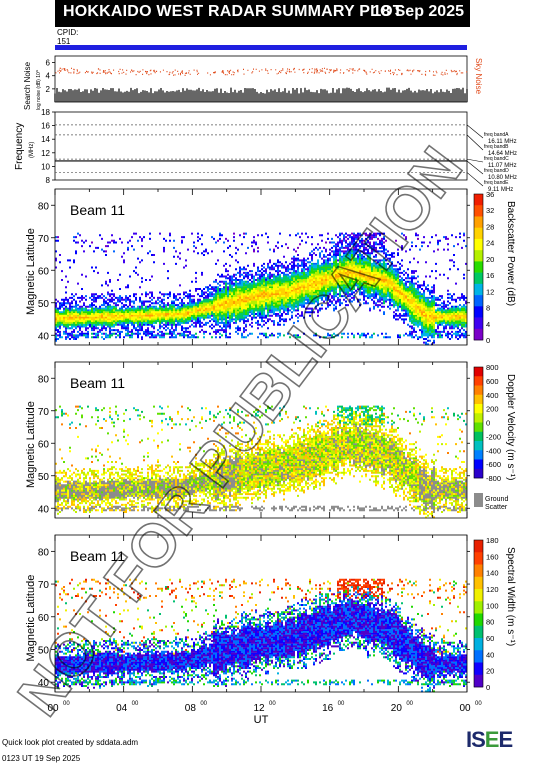 The image size is (536, 763). Describe the element at coordinates (496, 183) in the screenshot. I see `freq-band-name: freq bandE` at that location.